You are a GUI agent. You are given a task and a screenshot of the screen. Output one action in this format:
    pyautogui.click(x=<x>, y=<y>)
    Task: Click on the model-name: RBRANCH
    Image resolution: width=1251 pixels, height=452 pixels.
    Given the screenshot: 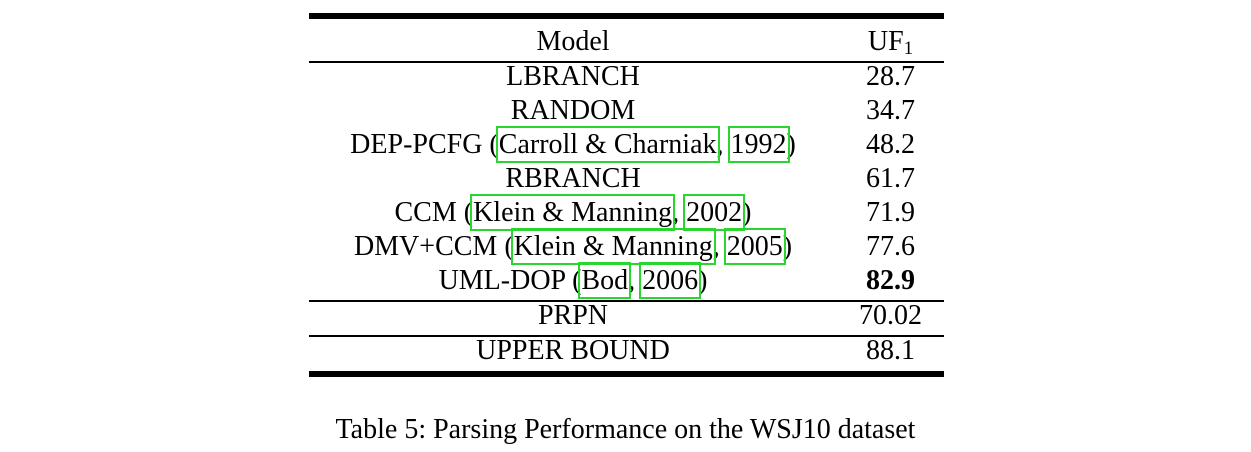 What is the action you would take?
    pyautogui.click(x=573, y=178)
    